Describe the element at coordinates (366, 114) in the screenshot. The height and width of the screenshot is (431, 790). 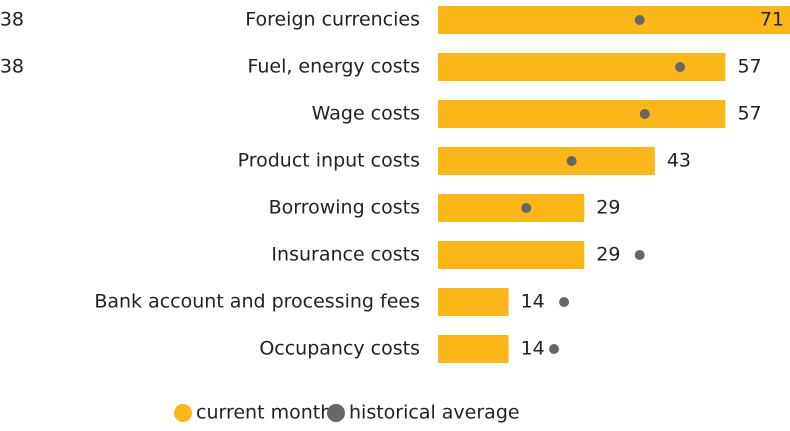
I see `category-label: Wage costs` at that location.